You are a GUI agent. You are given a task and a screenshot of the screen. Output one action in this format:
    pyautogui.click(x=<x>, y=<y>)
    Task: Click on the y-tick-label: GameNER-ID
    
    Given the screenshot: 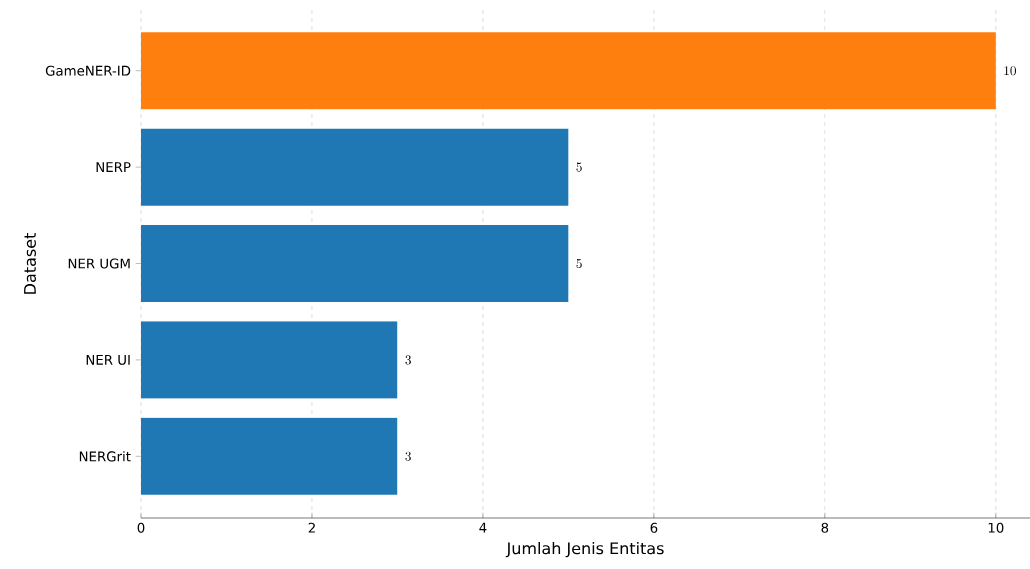 What is the action you would take?
    pyautogui.click(x=88, y=70)
    